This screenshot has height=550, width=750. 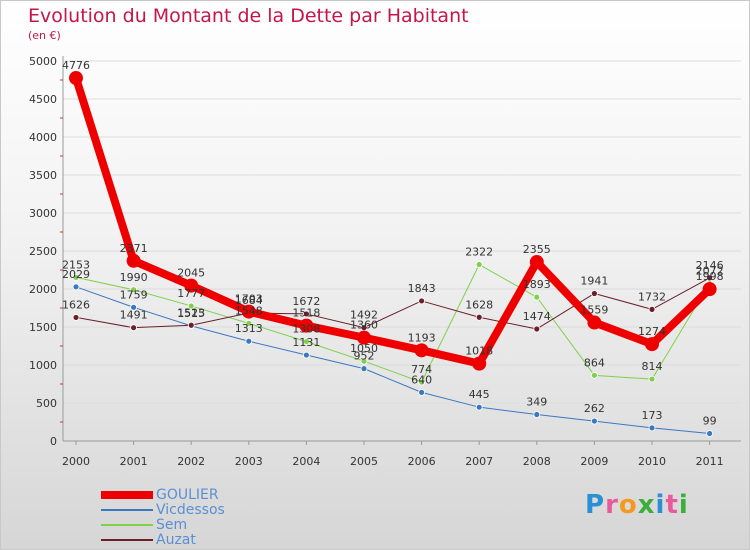 What do you see at coordinates (710, 265) in the screenshot?
I see `data-label-auzat: 2146` at bounding box center [710, 265].